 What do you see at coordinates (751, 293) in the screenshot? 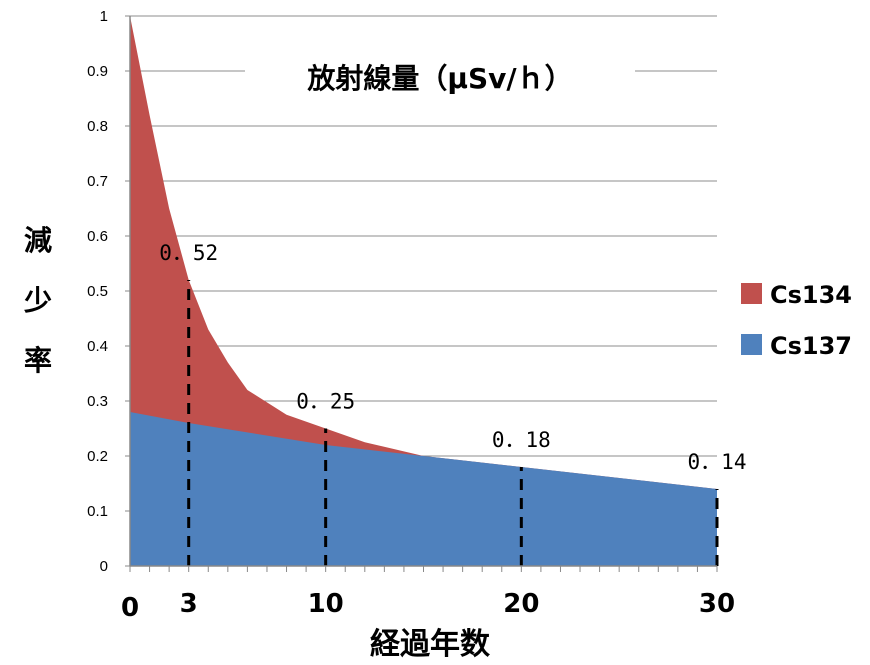
I see `legend-swatch-cs134` at bounding box center [751, 293].